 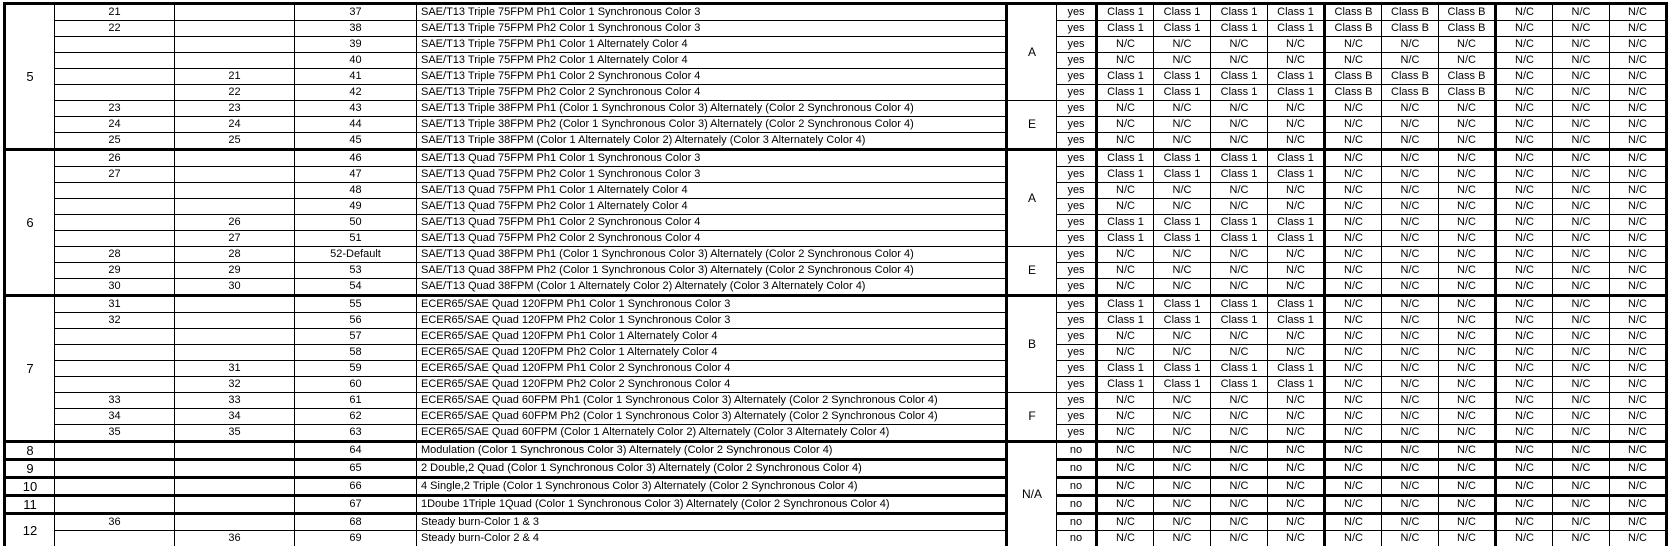 I want to click on section-letter-cell: A, so click(x=1031, y=51).